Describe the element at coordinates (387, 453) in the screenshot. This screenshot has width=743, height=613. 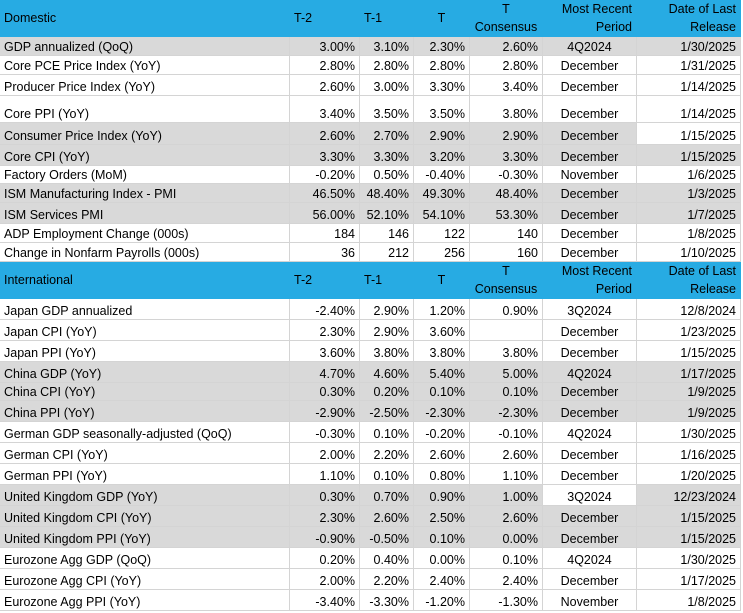
I see `table-cell: 2.20%` at that location.